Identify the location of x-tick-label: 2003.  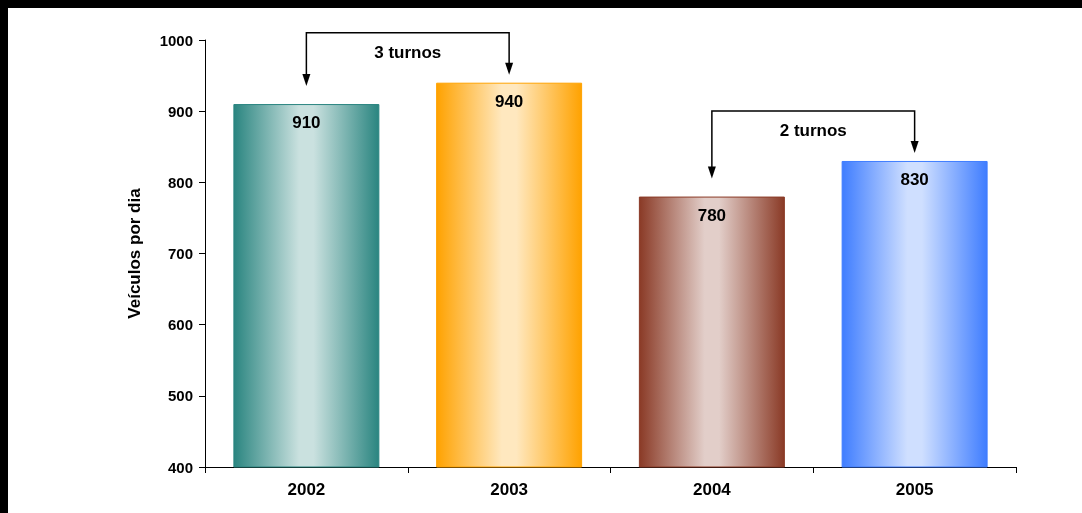
(509, 489).